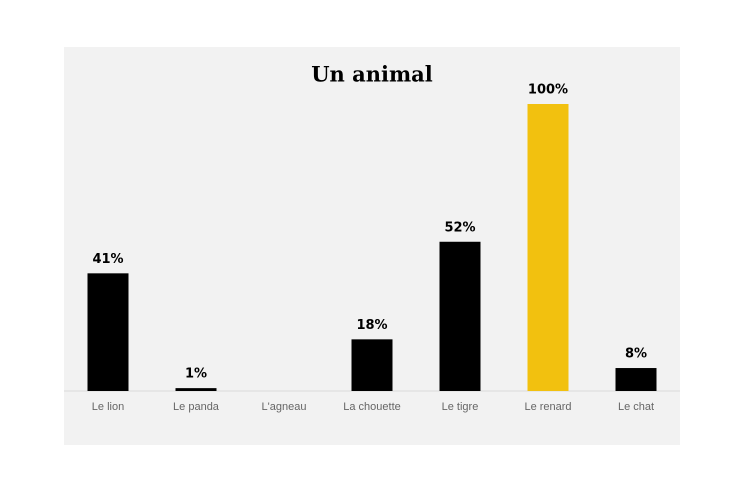 Image resolution: width=740 pixels, height=490 pixels. Describe the element at coordinates (371, 325) in the screenshot. I see `value-label: 18%` at that location.